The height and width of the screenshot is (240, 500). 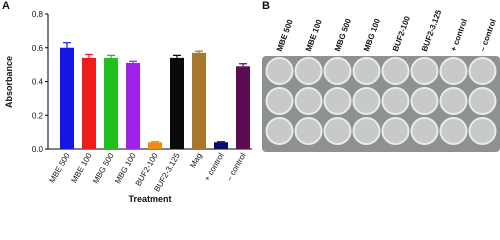 I want to click on column-label: MBG 100, so click(x=372, y=35).